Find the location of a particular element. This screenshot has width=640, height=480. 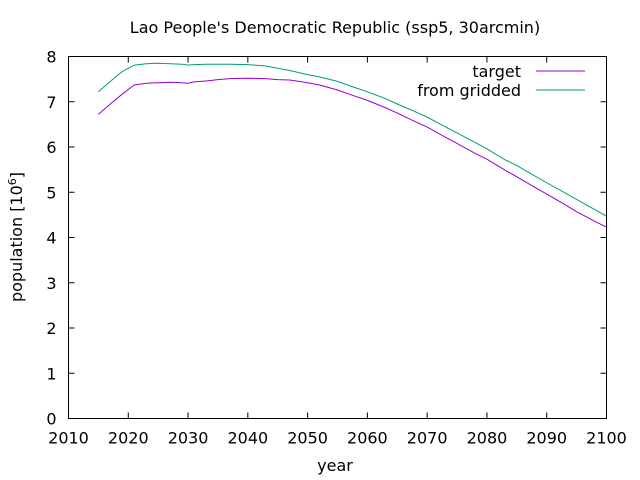

x-tick-label: 2010 is located at coordinates (68, 438).